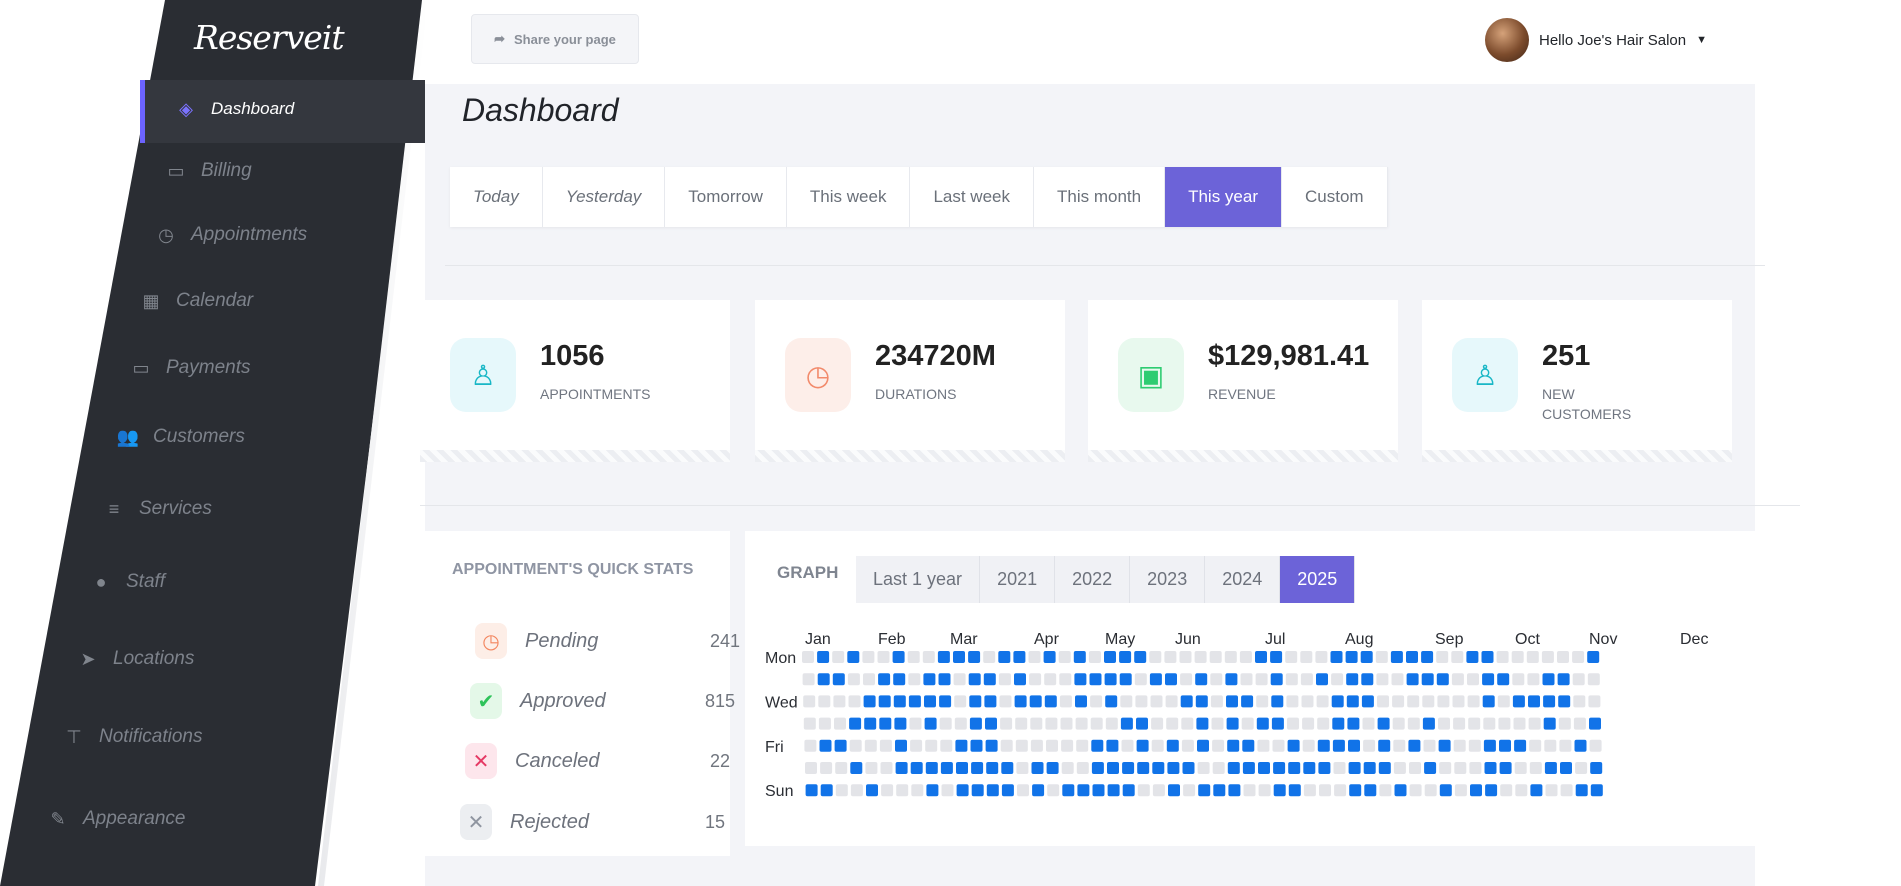  I want to click on tab-this-year: This year, so click(1224, 197).